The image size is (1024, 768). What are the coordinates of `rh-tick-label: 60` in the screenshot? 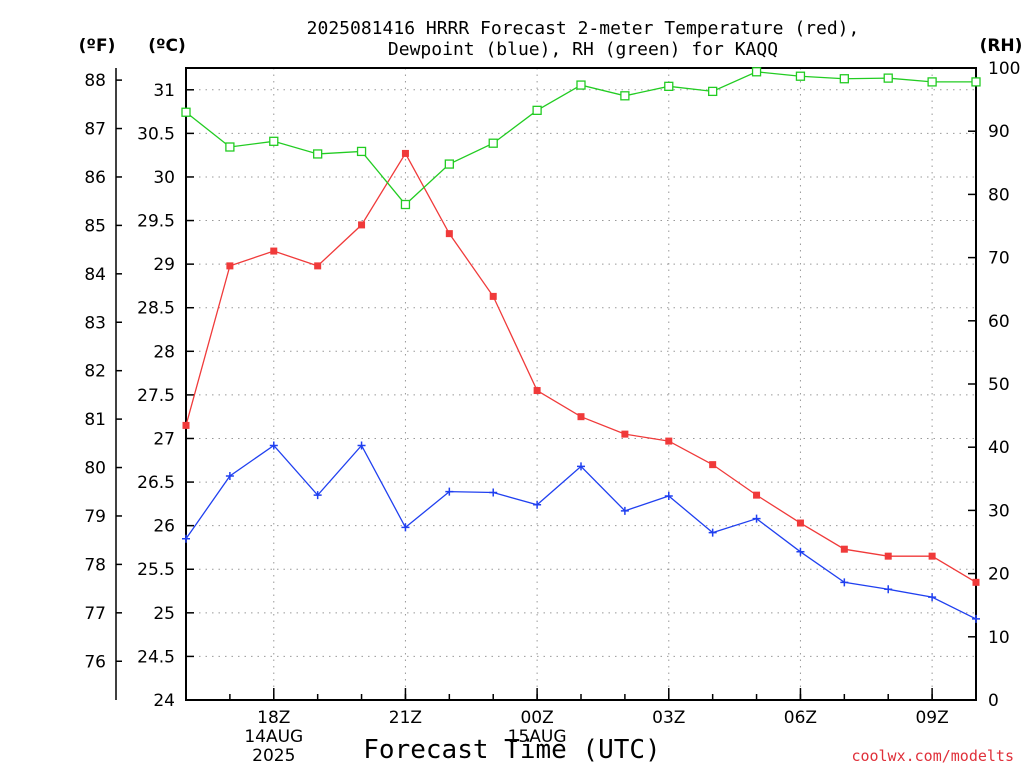 It's located at (999, 322).